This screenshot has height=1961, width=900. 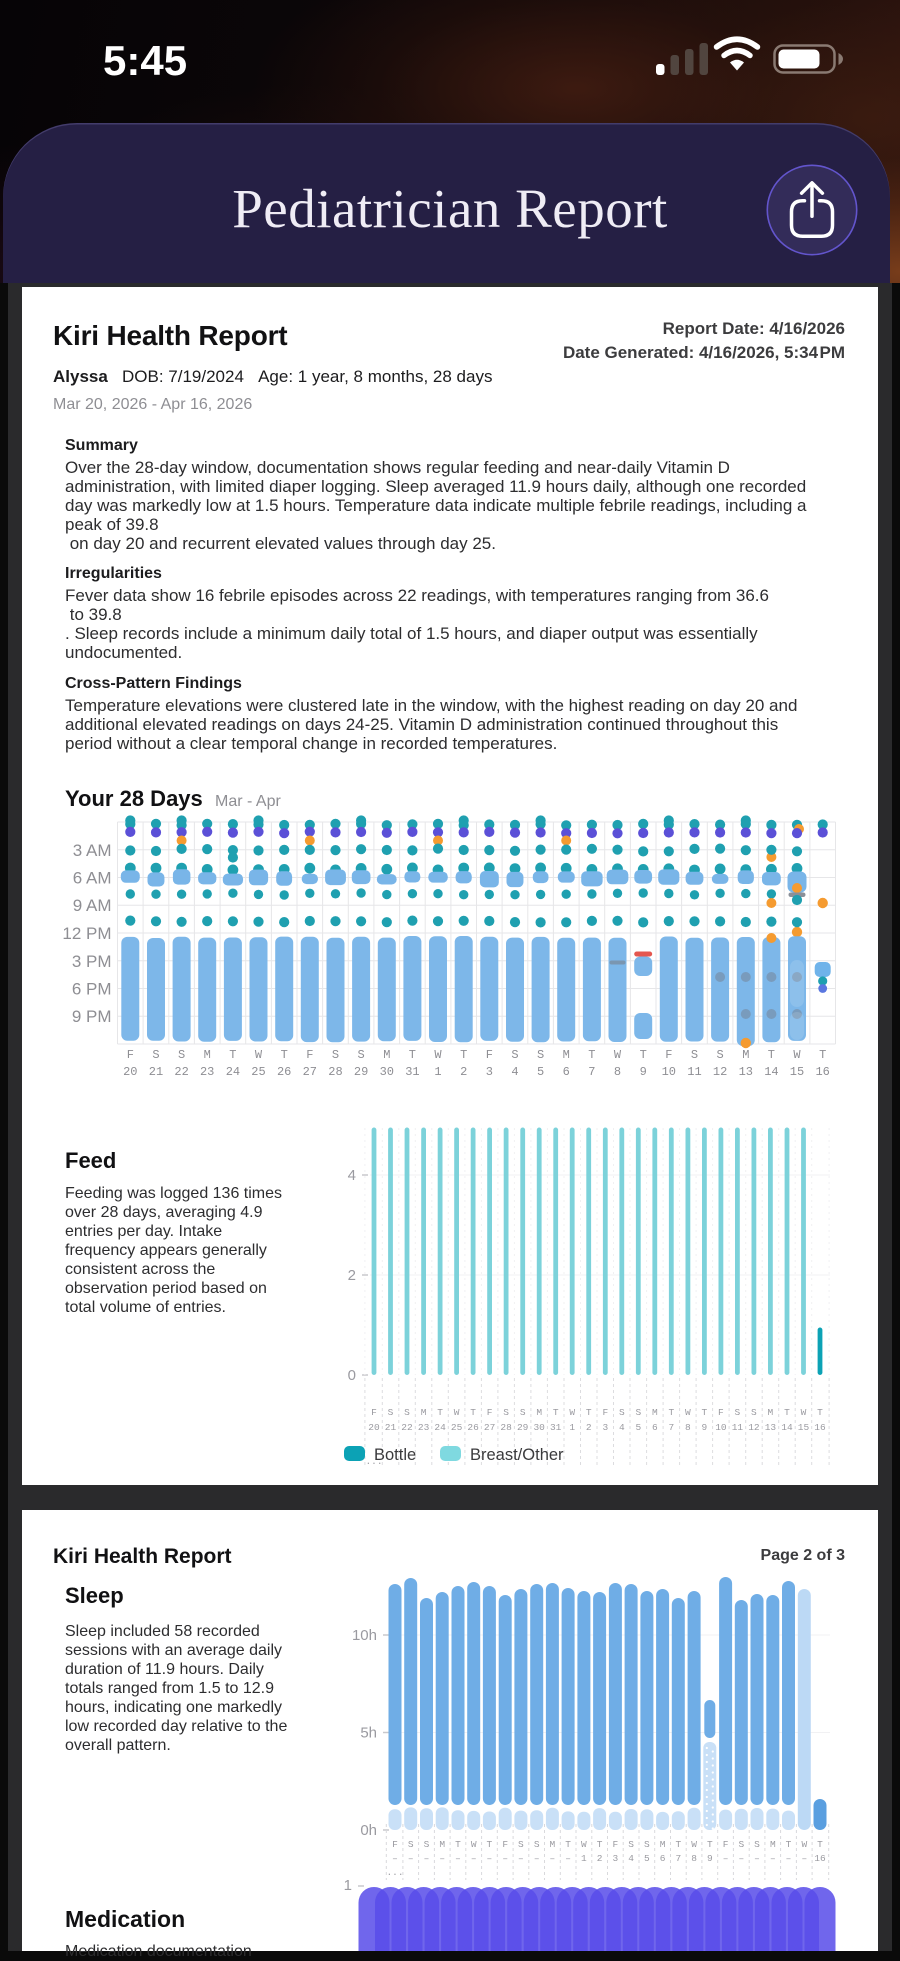 I want to click on svg-text: 0, so click(x=352, y=1375).